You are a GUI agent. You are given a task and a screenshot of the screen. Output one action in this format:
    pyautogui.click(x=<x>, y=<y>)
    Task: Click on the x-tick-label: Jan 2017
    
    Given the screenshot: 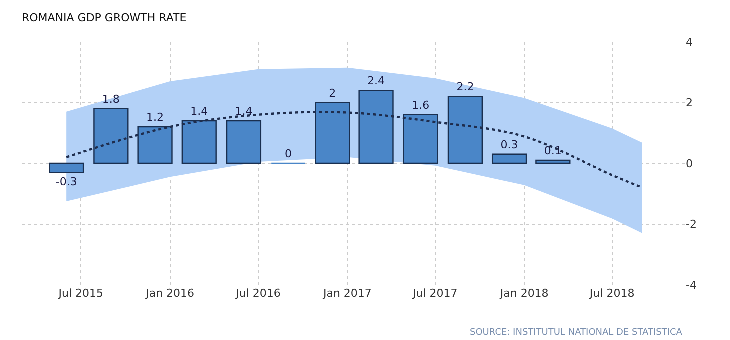 What is the action you would take?
    pyautogui.click(x=347, y=293)
    